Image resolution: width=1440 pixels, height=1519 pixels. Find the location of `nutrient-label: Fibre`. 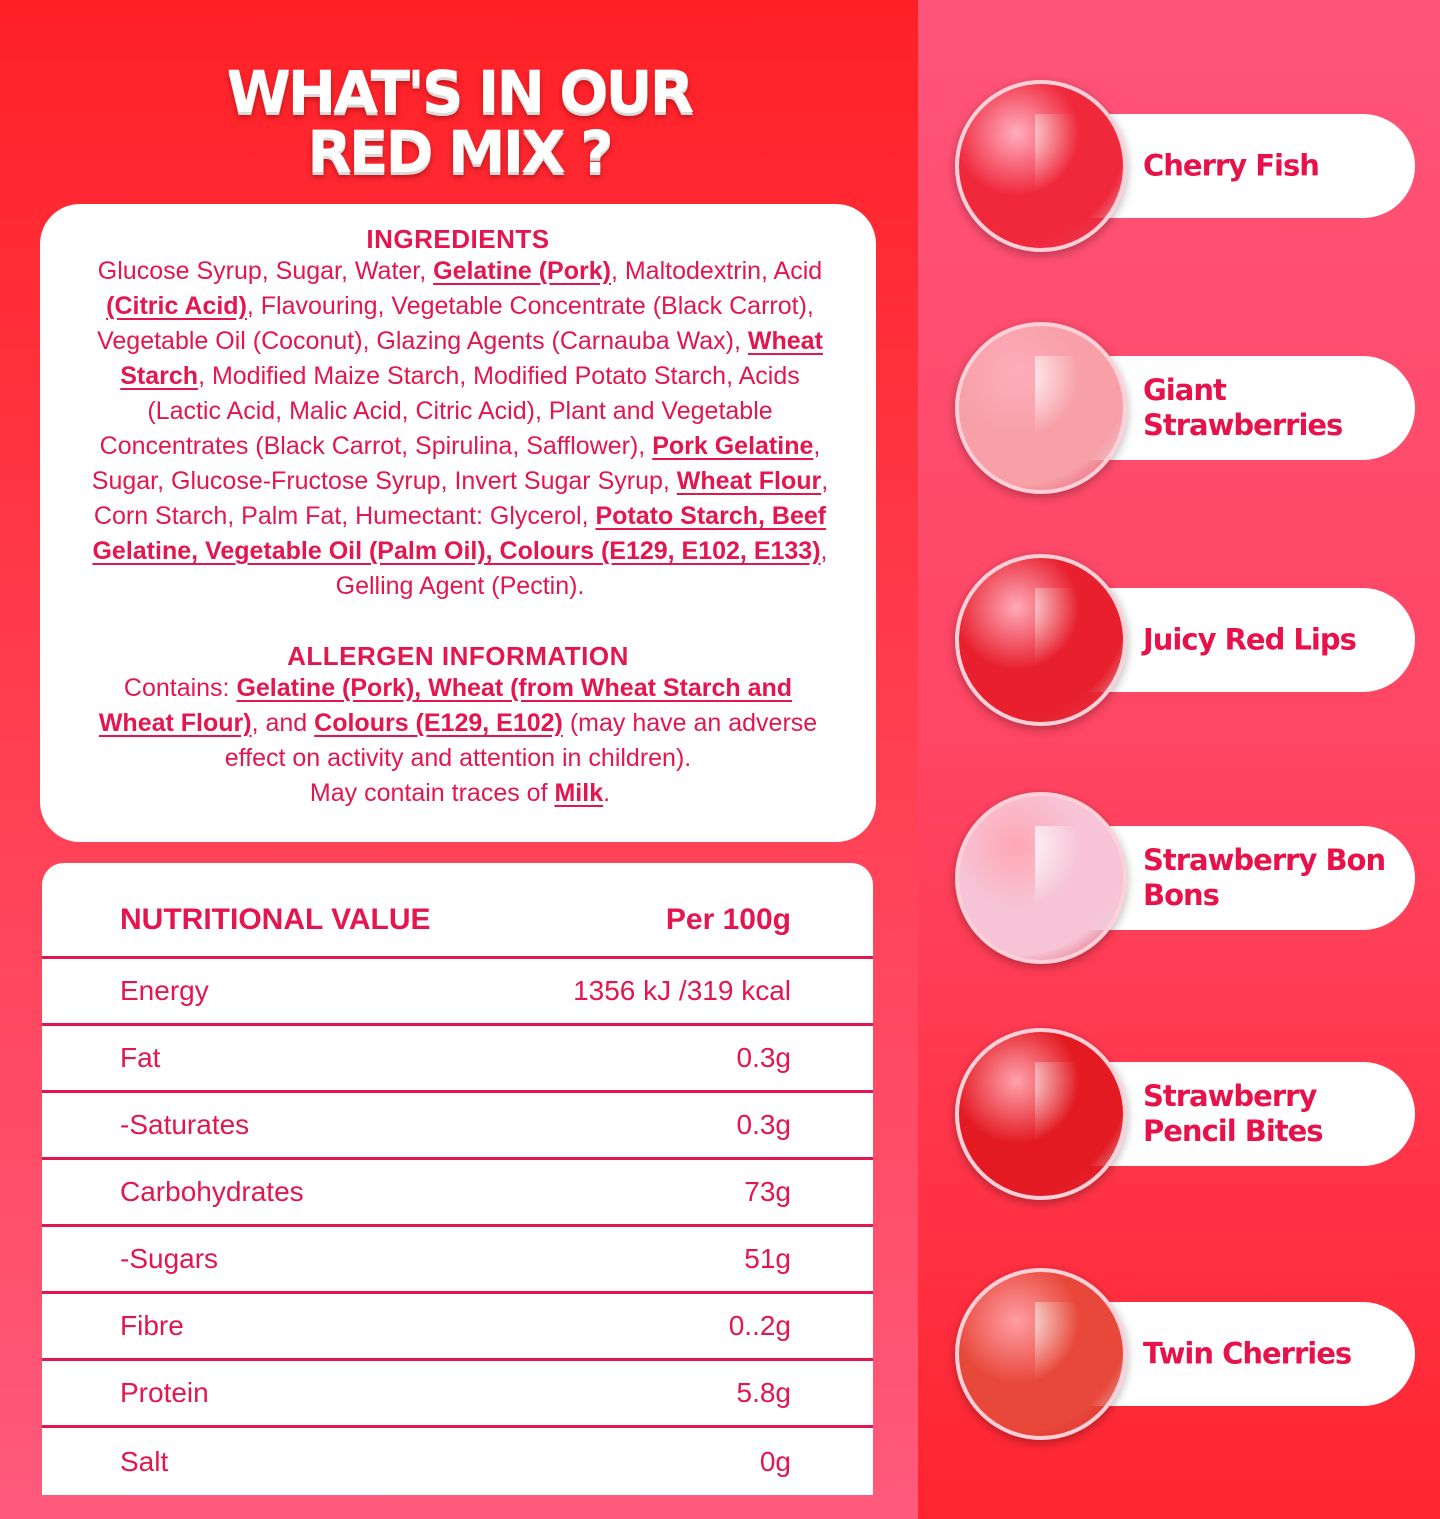

nutrient-label: Fibre is located at coordinates (152, 1325).